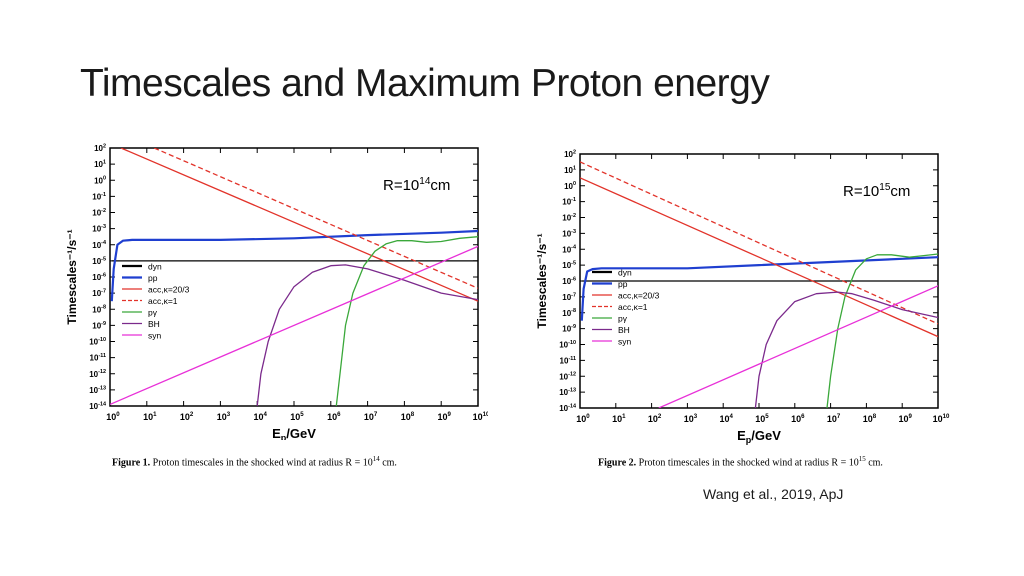  I want to click on chart2-legend-label-4: pγ, so click(623, 319).